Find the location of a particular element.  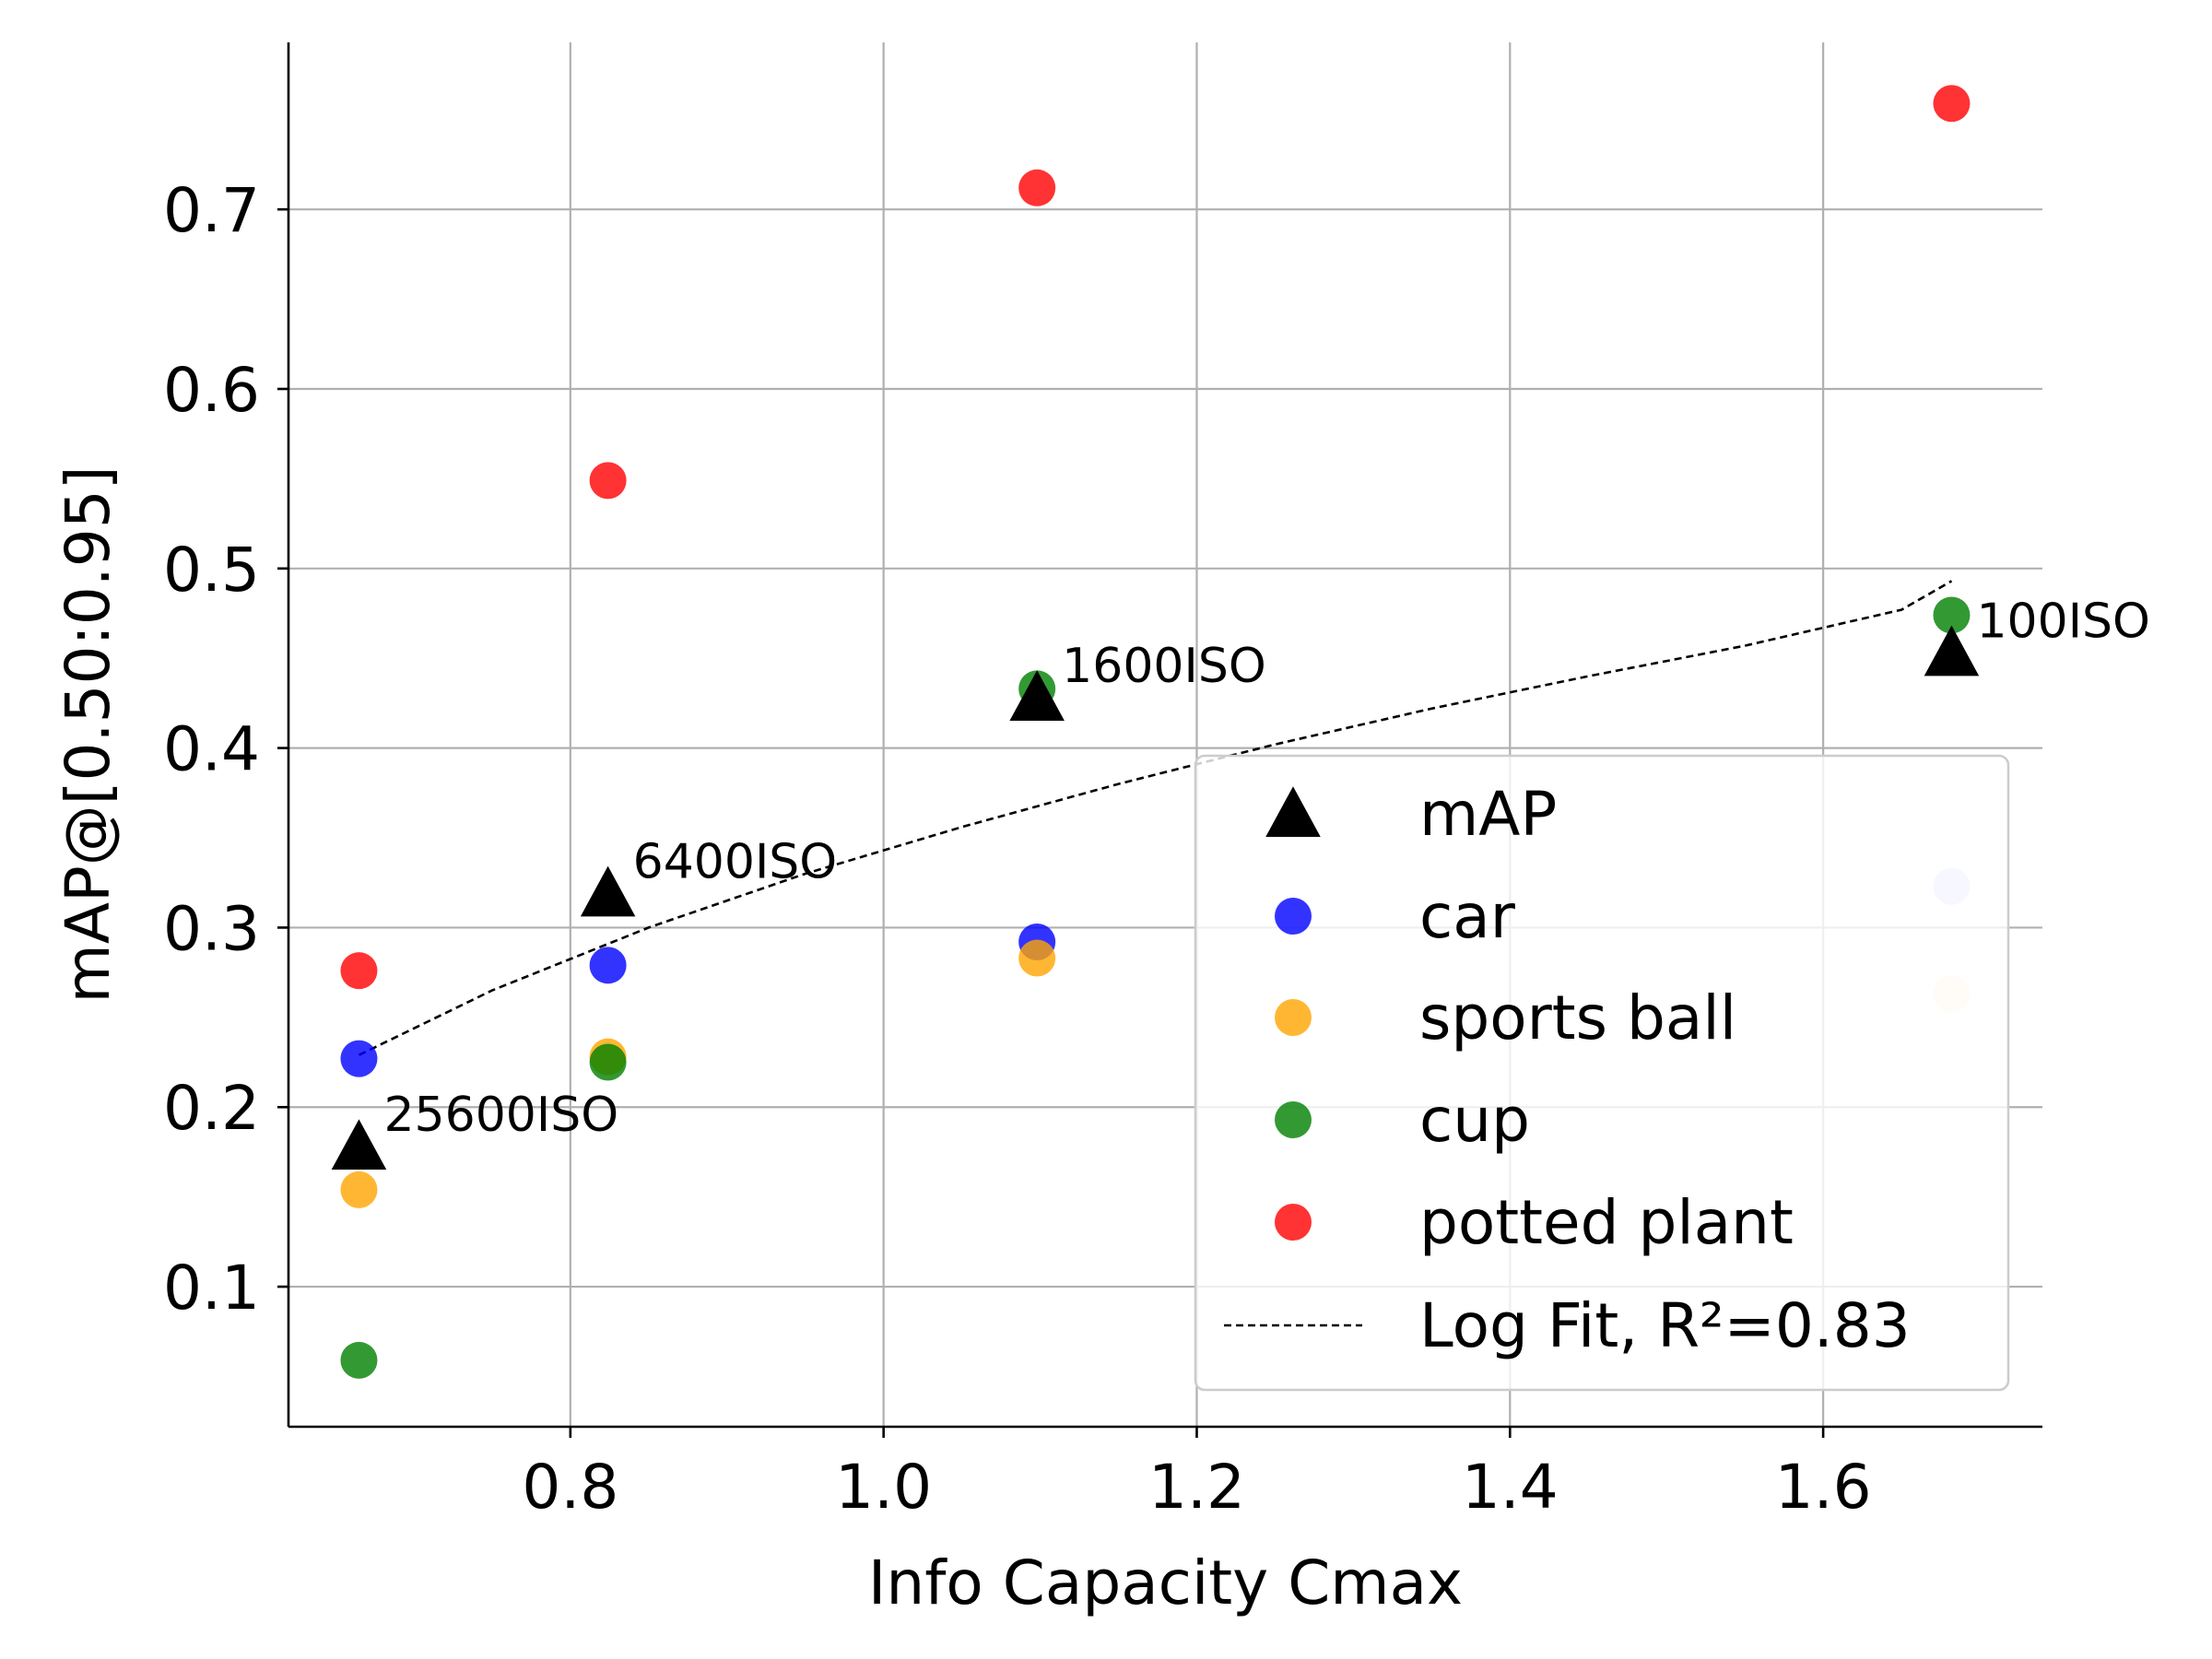

legend-label-potted-plant: potted plant is located at coordinates (1606, 1222).